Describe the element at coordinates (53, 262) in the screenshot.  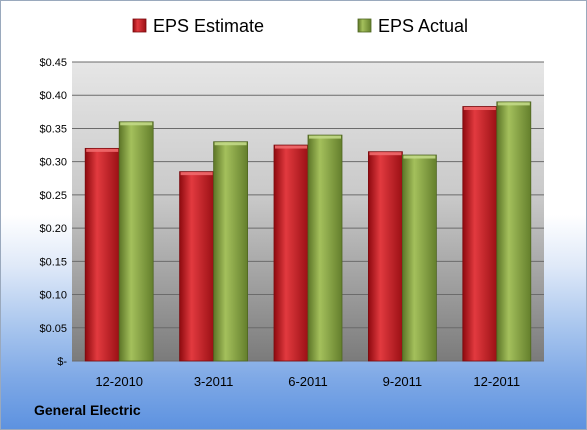
I see `y-tick-label: $0.15` at that location.